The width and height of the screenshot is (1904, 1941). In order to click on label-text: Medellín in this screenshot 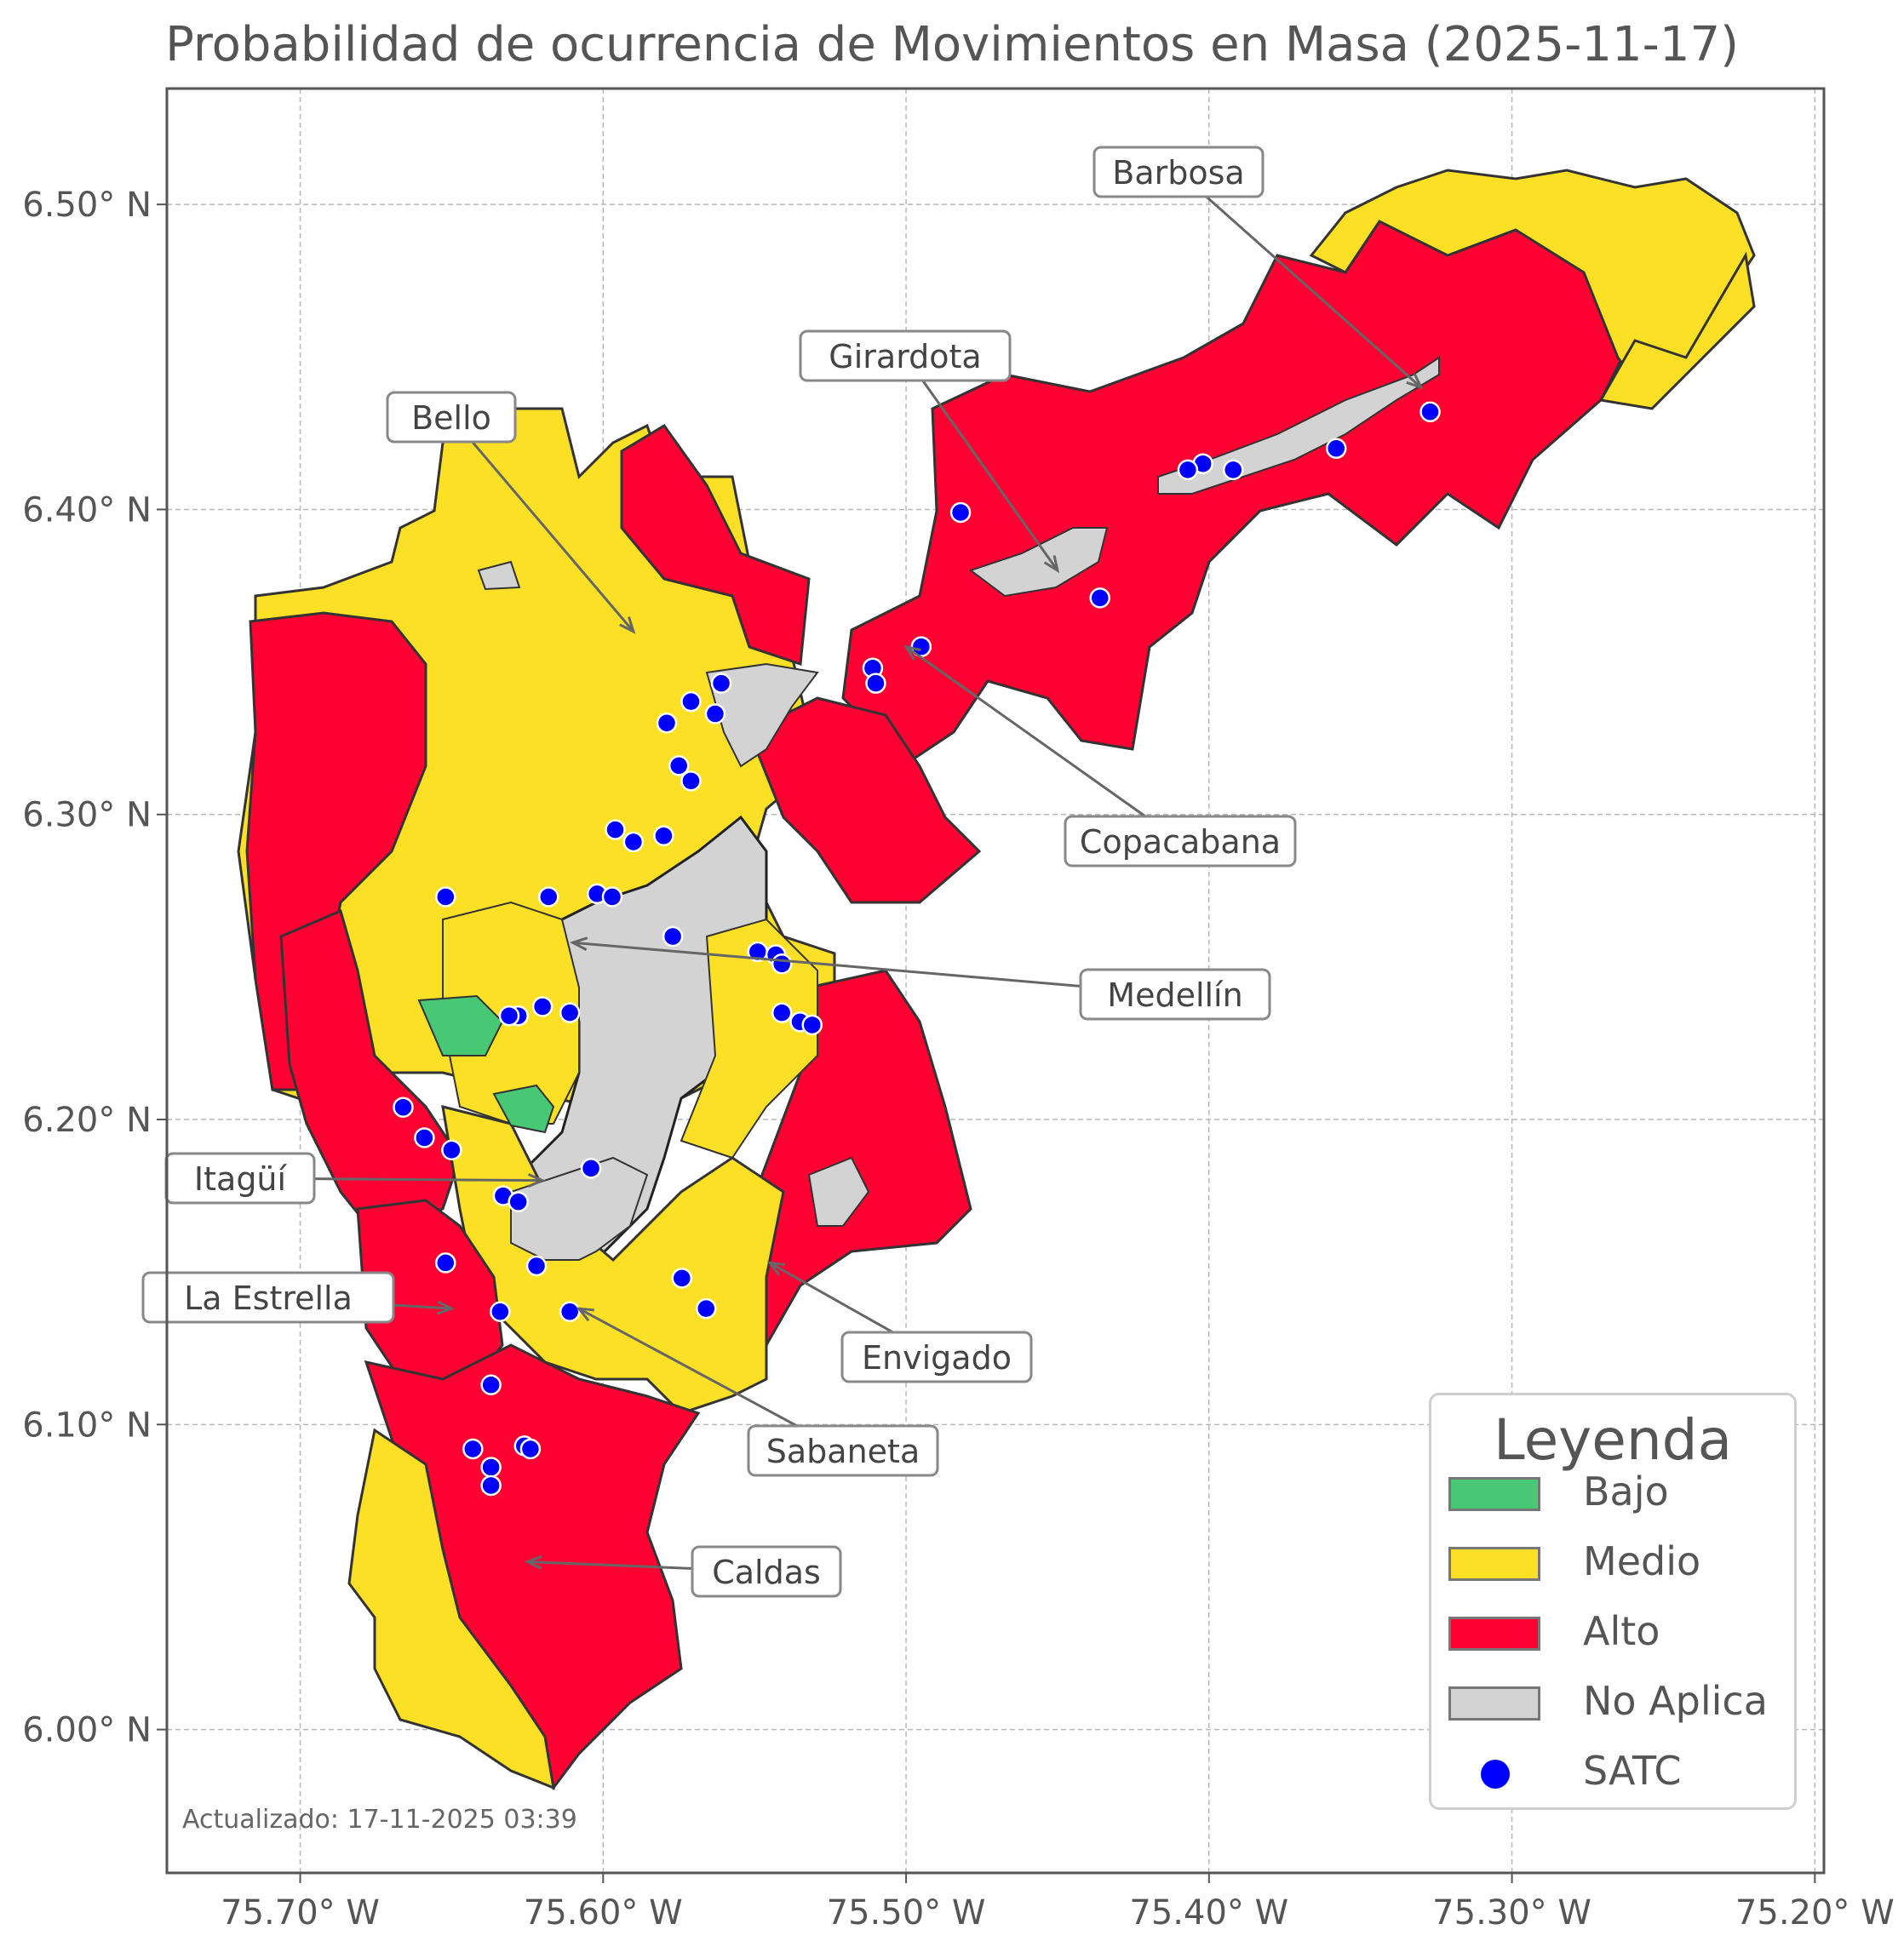, I will do `click(1175, 995)`.